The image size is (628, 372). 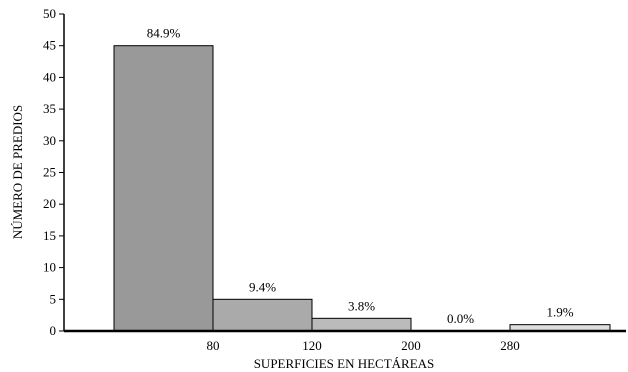 What do you see at coordinates (49, 267) in the screenshot?
I see `y-tick-label: 10` at bounding box center [49, 267].